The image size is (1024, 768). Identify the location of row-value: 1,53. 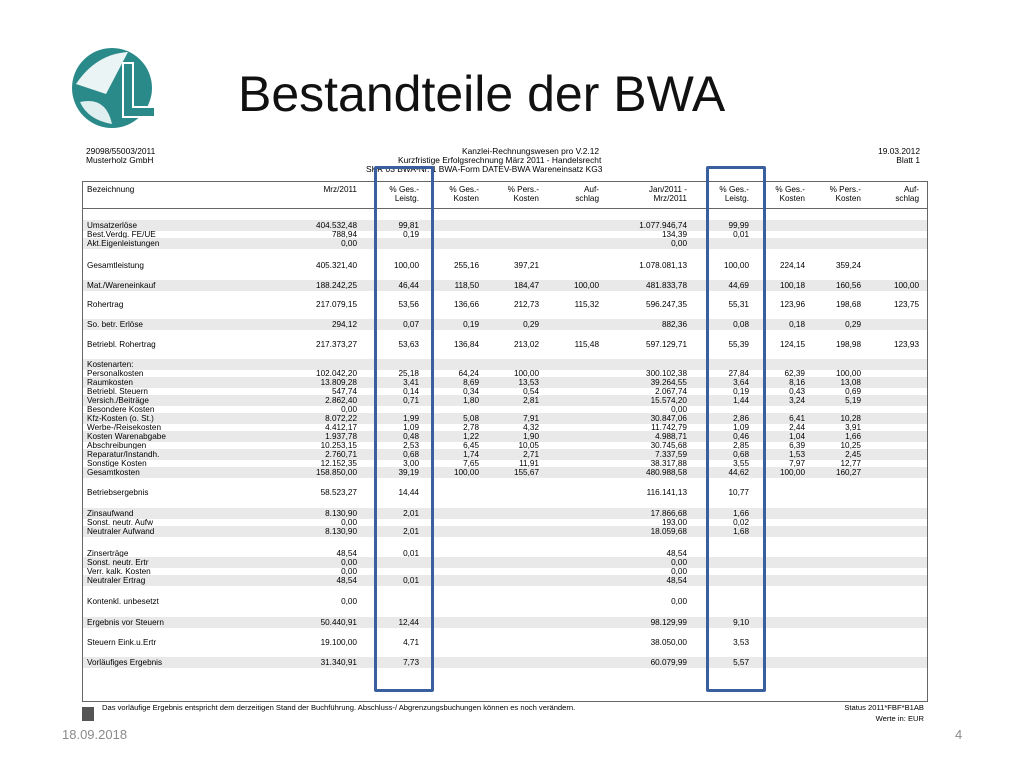
(797, 454).